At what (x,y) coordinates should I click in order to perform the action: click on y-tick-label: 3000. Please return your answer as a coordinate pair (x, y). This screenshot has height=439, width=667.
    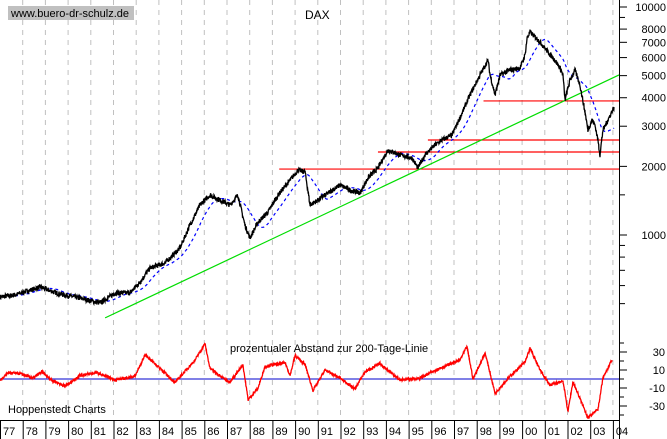
    Looking at the image, I should click on (654, 127).